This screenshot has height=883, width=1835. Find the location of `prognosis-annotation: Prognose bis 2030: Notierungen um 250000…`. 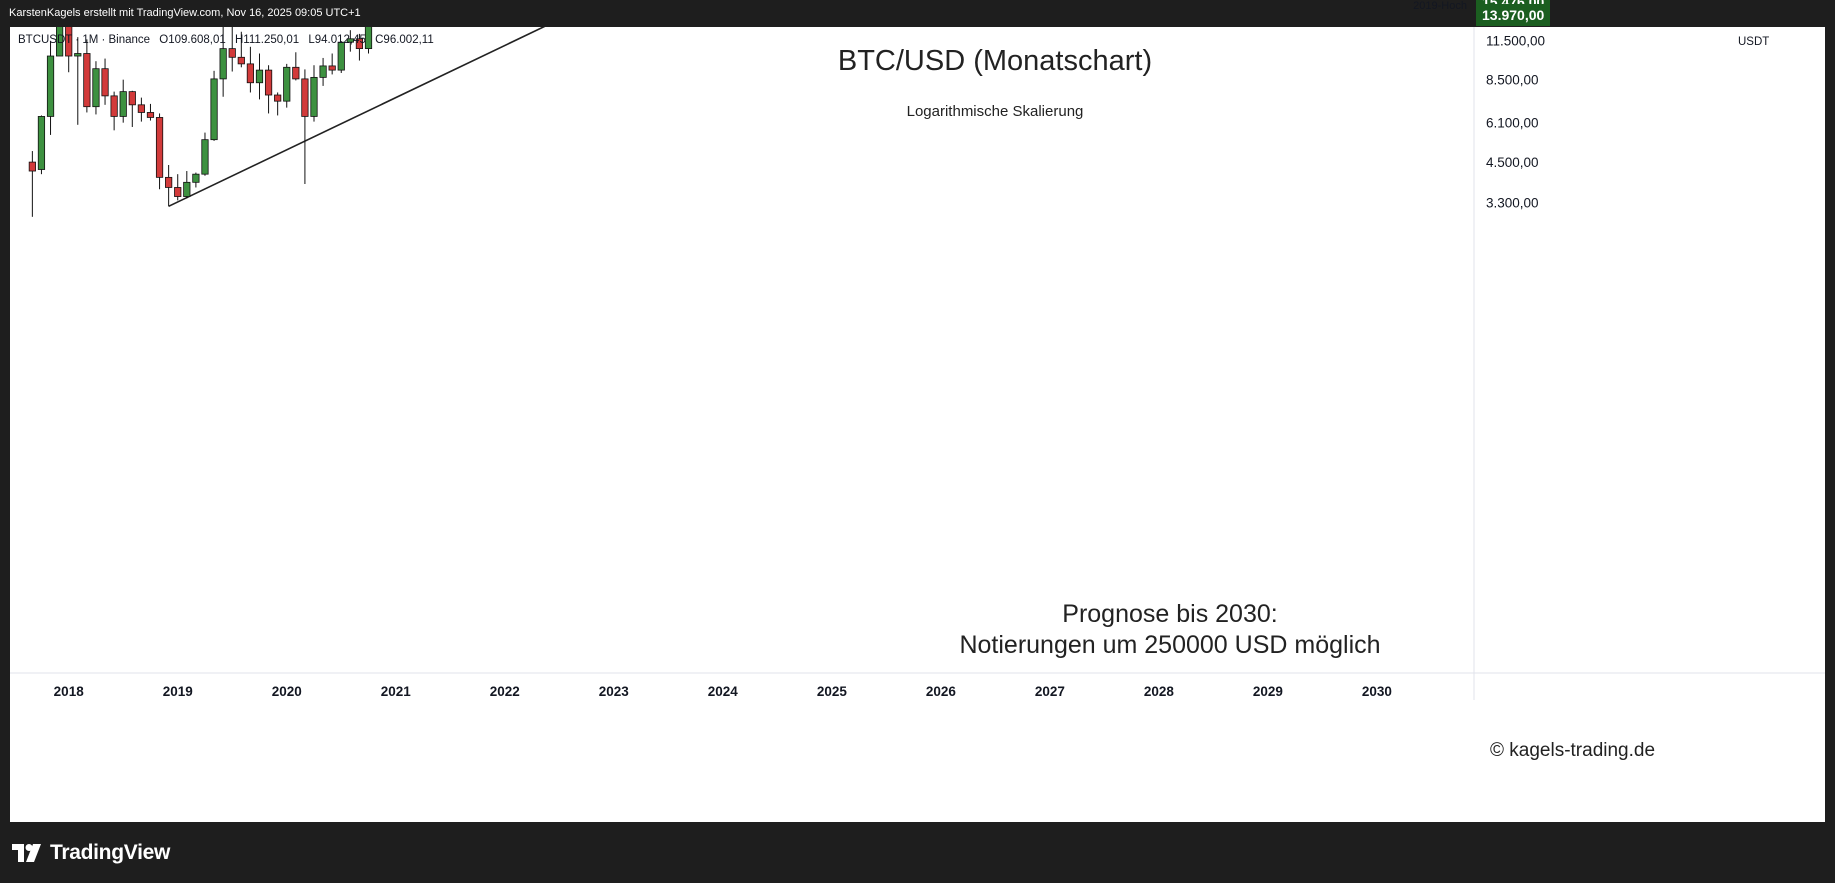

prognosis-annotation: Prognose bis 2030: Notierungen um 250000… is located at coordinates (1170, 630).